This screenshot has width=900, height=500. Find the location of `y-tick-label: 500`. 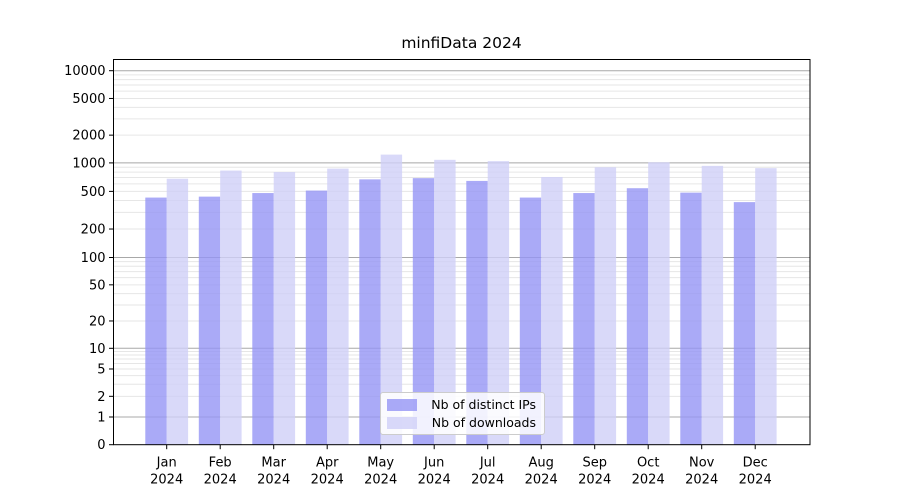

y-tick-label: 500 is located at coordinates (93, 192).